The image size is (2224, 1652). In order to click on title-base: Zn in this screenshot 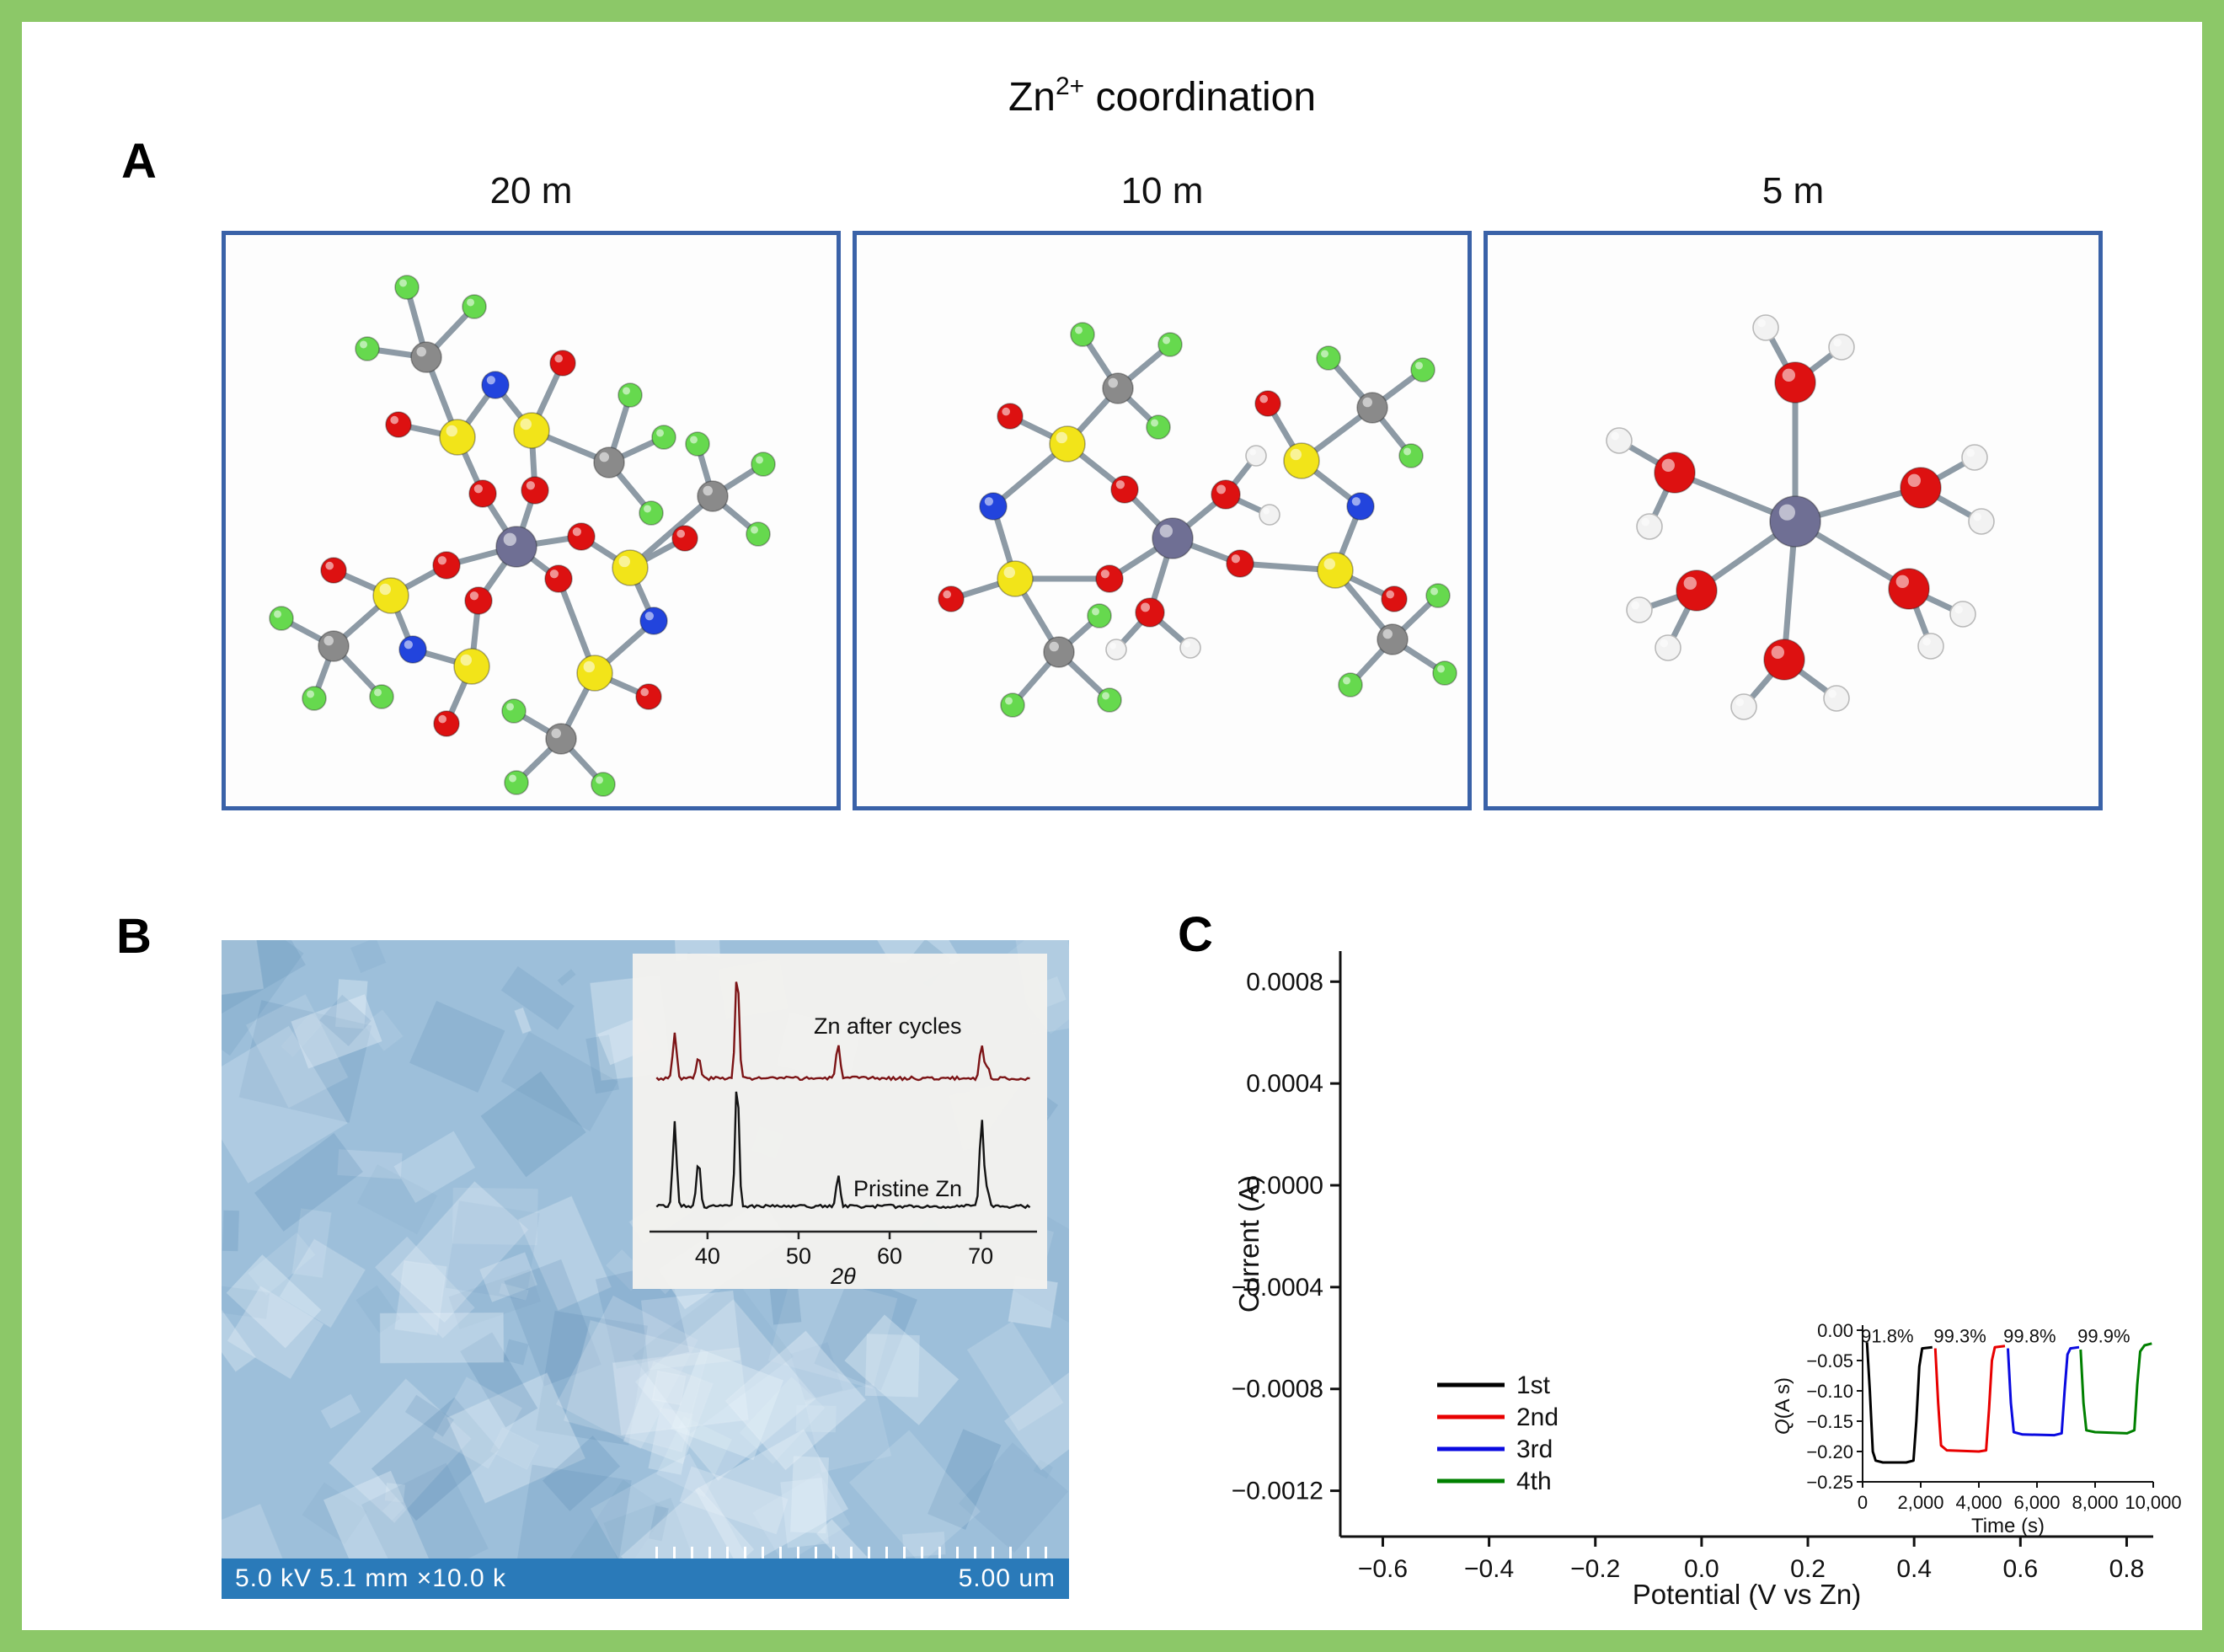, I will do `click(1032, 97)`.